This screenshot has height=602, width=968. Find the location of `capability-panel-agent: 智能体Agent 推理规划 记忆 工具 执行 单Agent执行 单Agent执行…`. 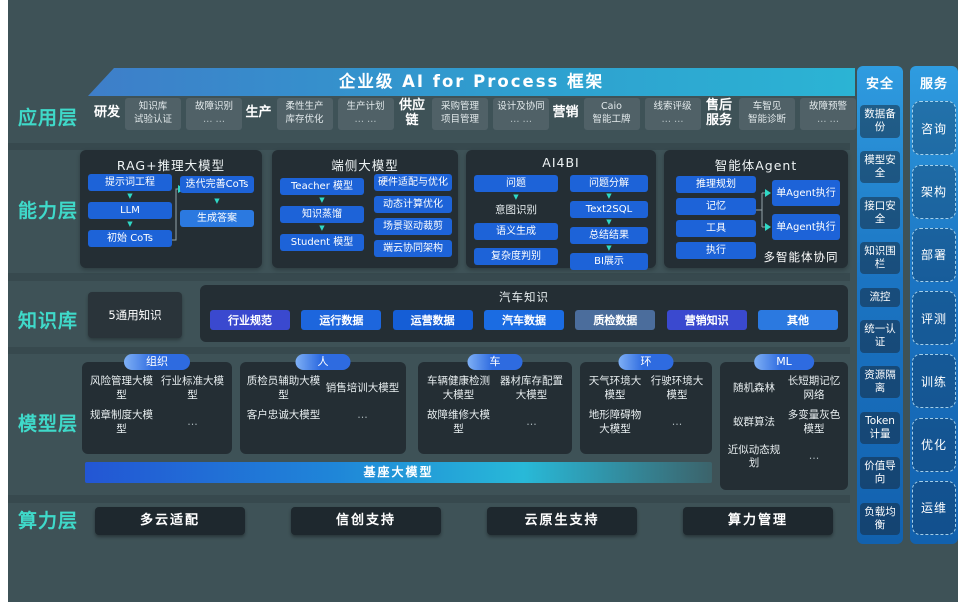

capability-panel-agent: 智能体Agent 推理规划 记忆 工具 执行 单Agent执行 单Agent执行… is located at coordinates (756, 209).